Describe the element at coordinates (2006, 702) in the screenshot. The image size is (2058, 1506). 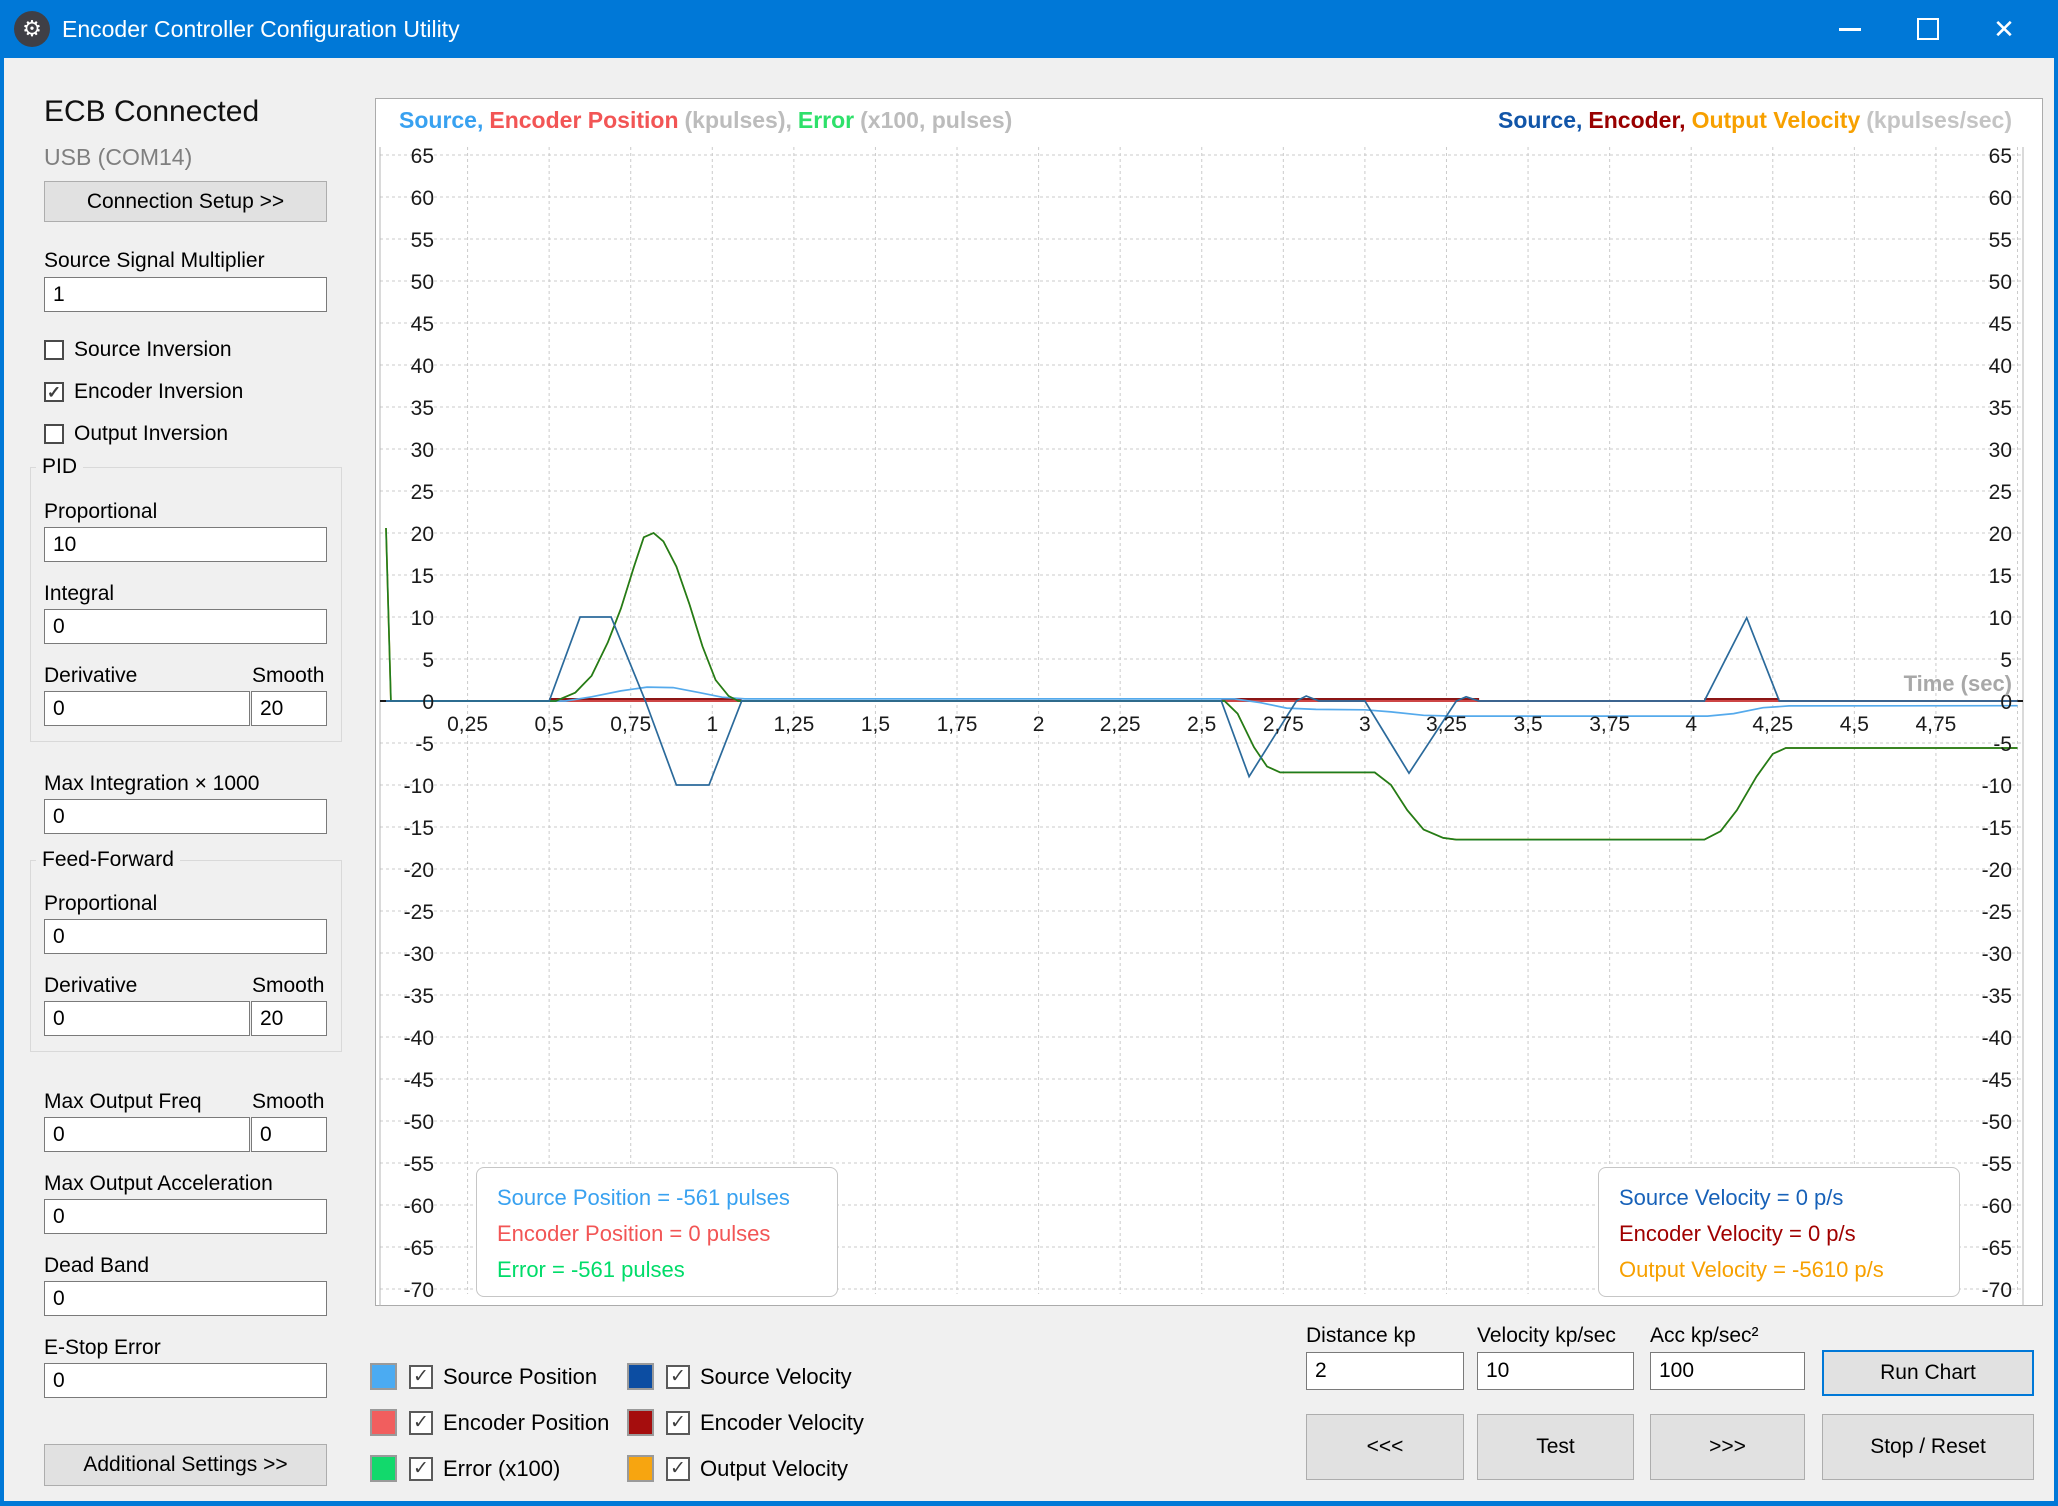
I see `svg-text: 0` at that location.